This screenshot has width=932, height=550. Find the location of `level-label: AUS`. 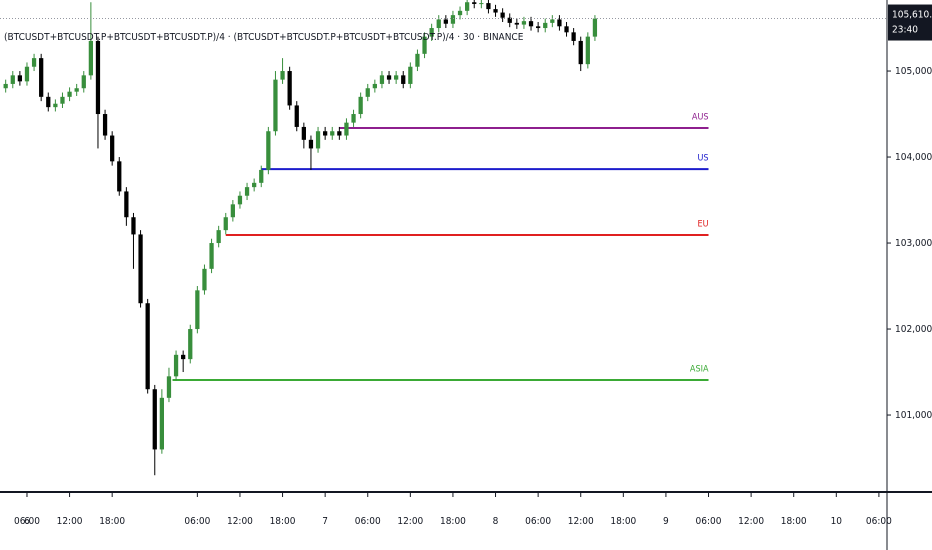

level-label: AUS is located at coordinates (700, 118).